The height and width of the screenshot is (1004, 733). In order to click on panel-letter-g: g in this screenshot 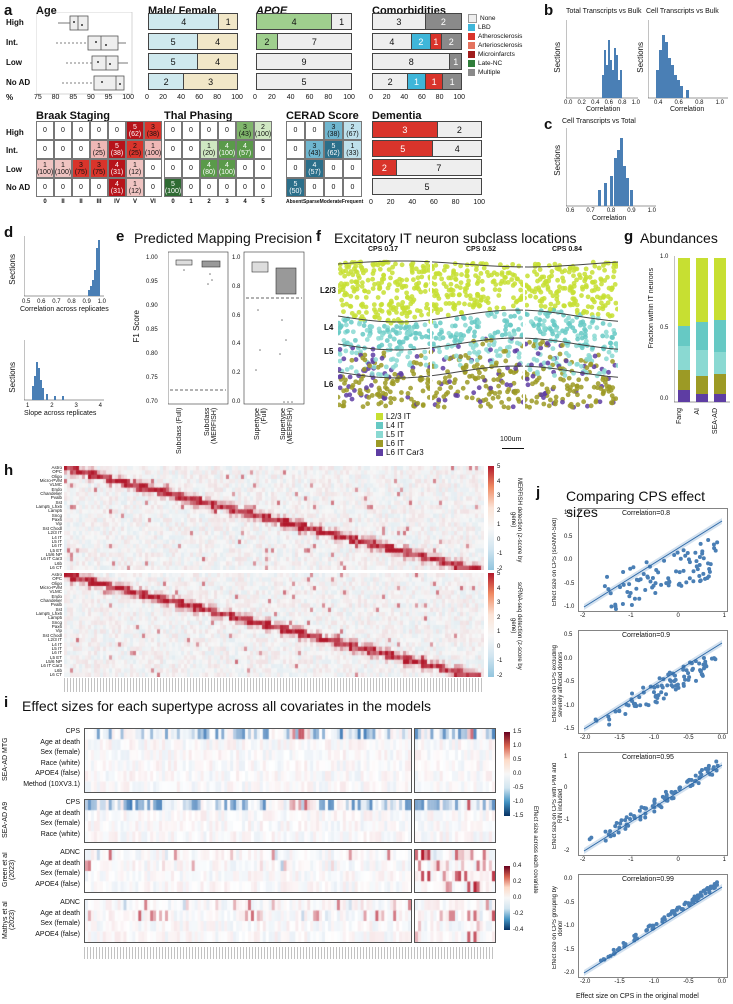, I will do `click(629, 236)`.